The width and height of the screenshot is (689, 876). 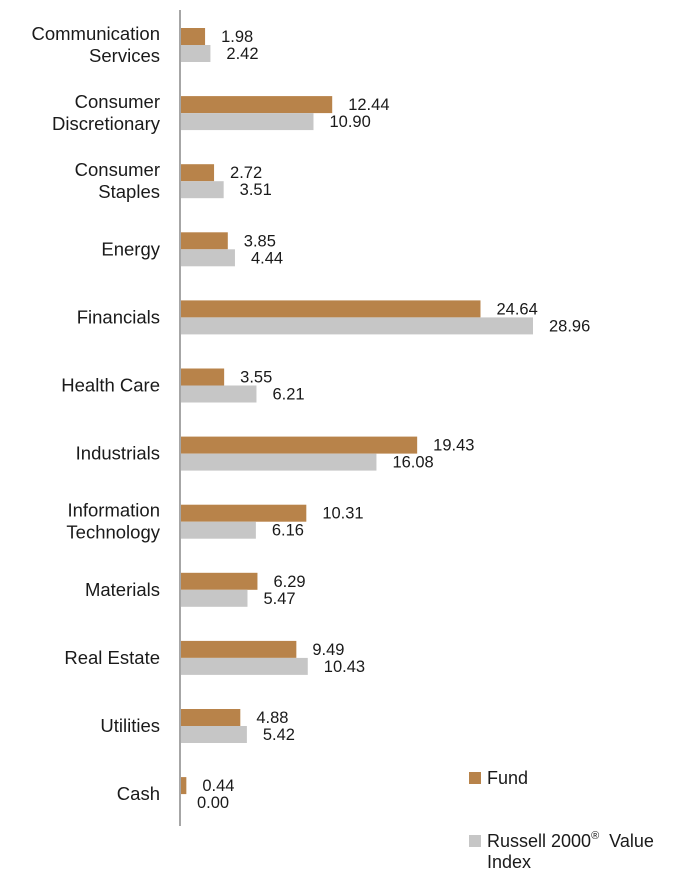 What do you see at coordinates (267, 258) in the screenshot?
I see `value-label-index: 4.44` at bounding box center [267, 258].